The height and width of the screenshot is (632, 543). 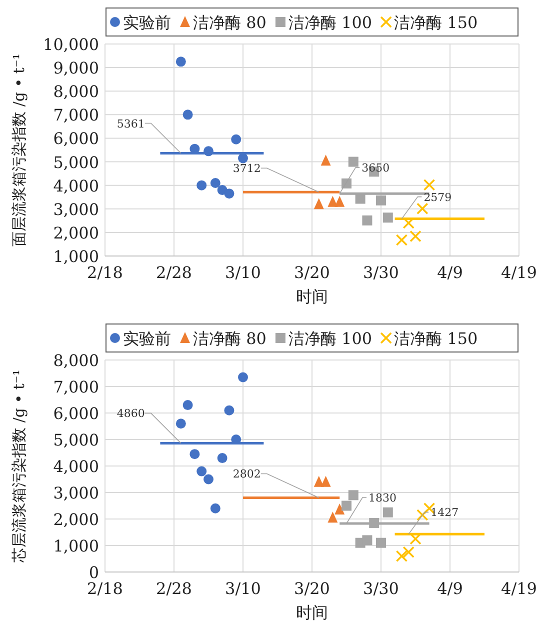 What do you see at coordinates (246, 169) in the screenshot?
I see `annotation: 3712` at bounding box center [246, 169].